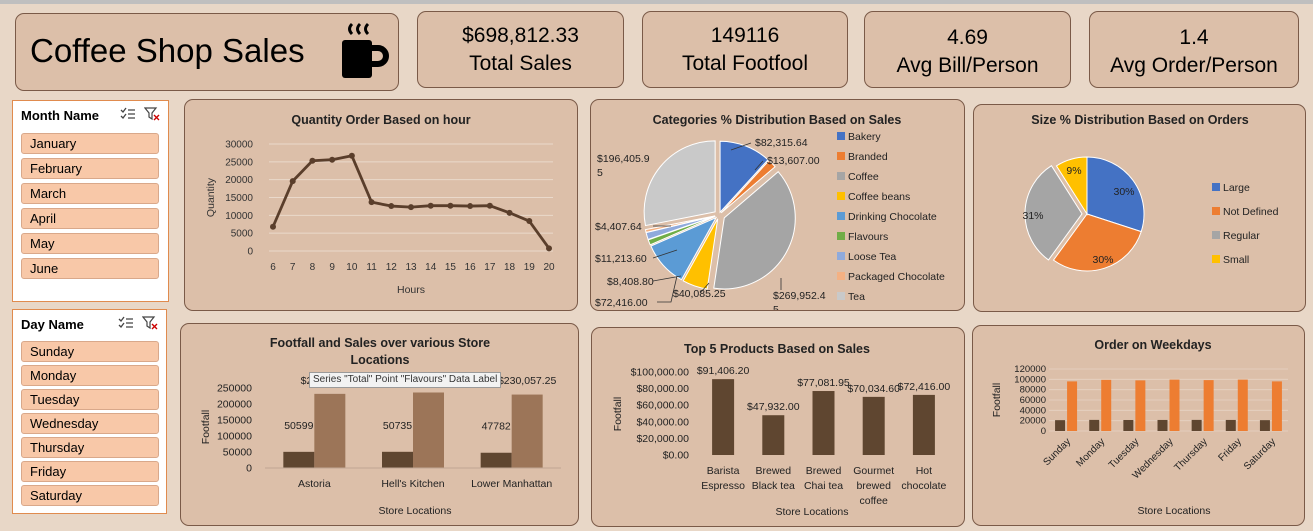  I want to click on kpi-value: $698,812.33, so click(520, 35).